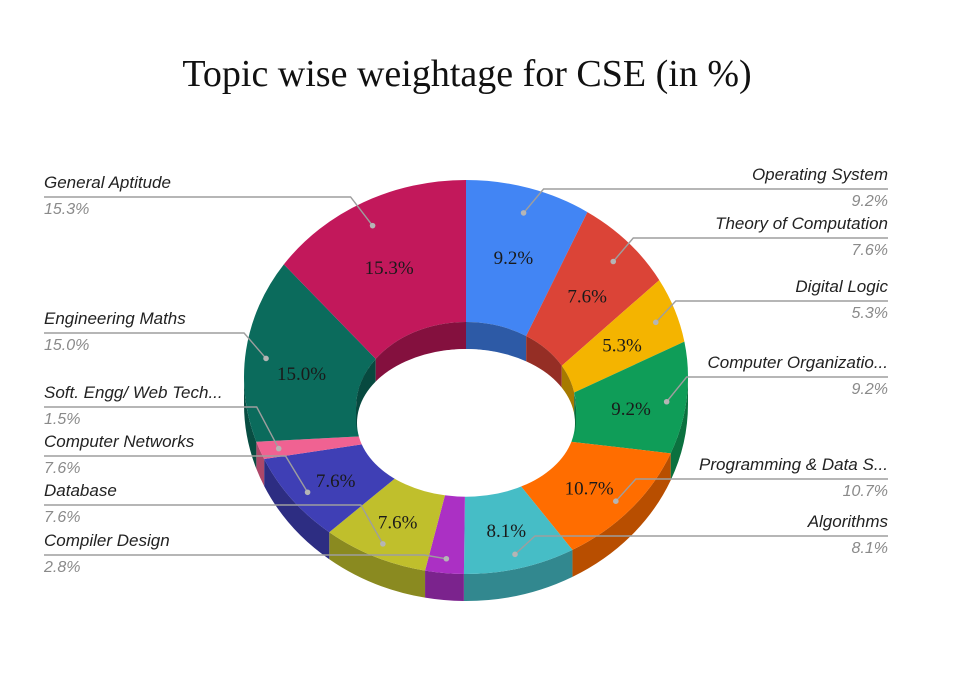 The width and height of the screenshot is (960, 700). Describe the element at coordinates (372, 225) in the screenshot. I see `leader-dot-general-aptitude` at that location.